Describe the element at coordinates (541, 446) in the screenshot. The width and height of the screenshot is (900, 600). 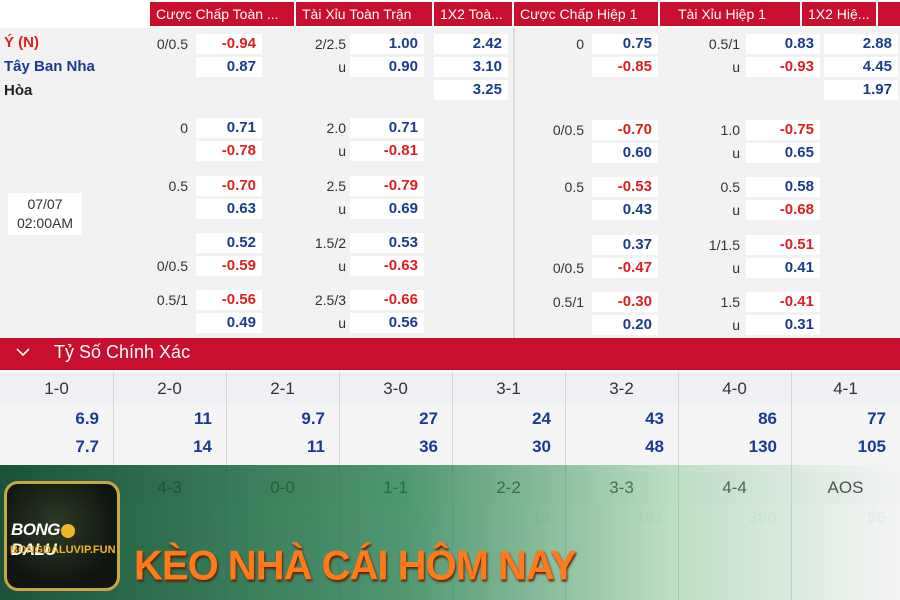
I see `score-odds: 30` at that location.